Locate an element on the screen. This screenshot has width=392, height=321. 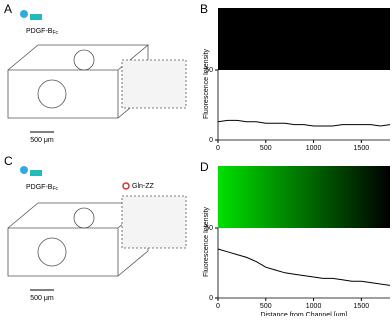
blocker-icon is located at coordinates (126, 186).